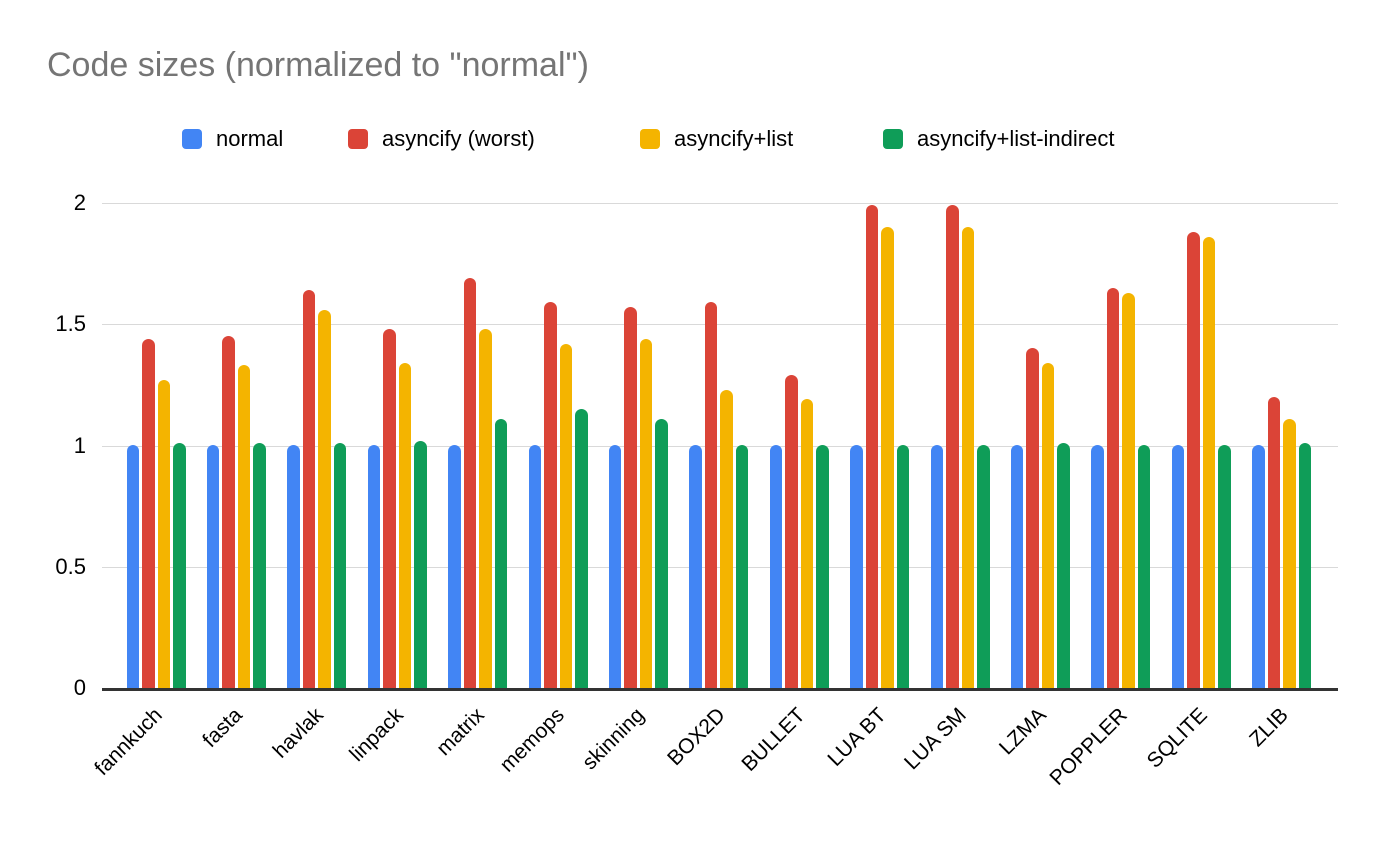  What do you see at coordinates (374, 566) in the screenshot?
I see `bar-normal-linpack` at bounding box center [374, 566].